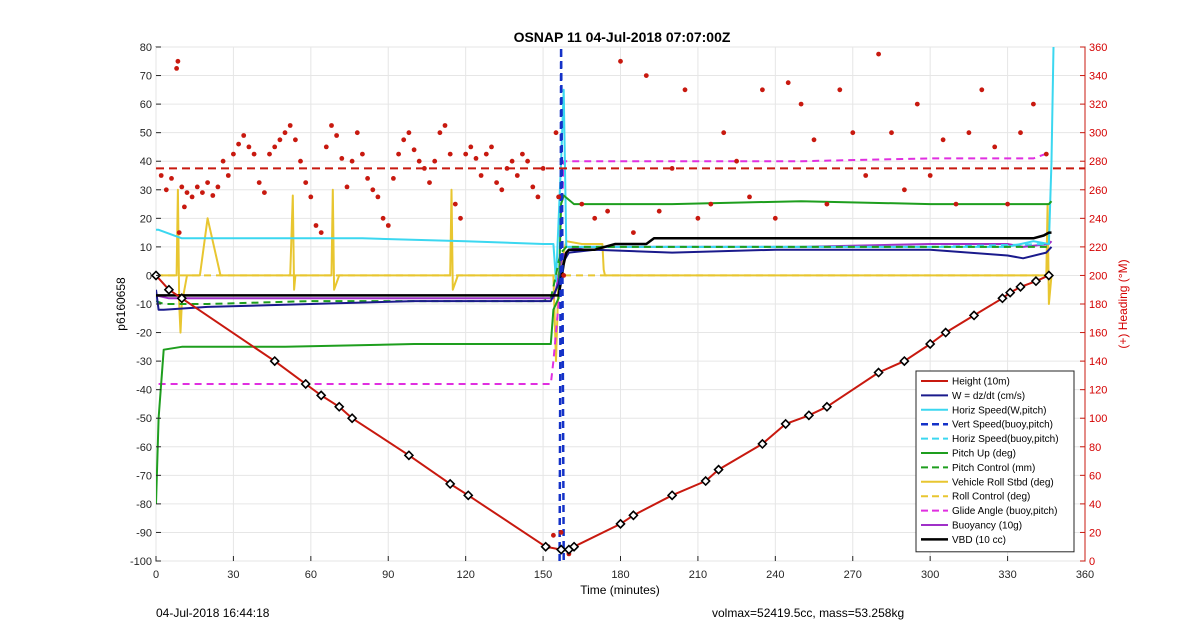  I want to click on y-tick-label: 60, so click(146, 105).